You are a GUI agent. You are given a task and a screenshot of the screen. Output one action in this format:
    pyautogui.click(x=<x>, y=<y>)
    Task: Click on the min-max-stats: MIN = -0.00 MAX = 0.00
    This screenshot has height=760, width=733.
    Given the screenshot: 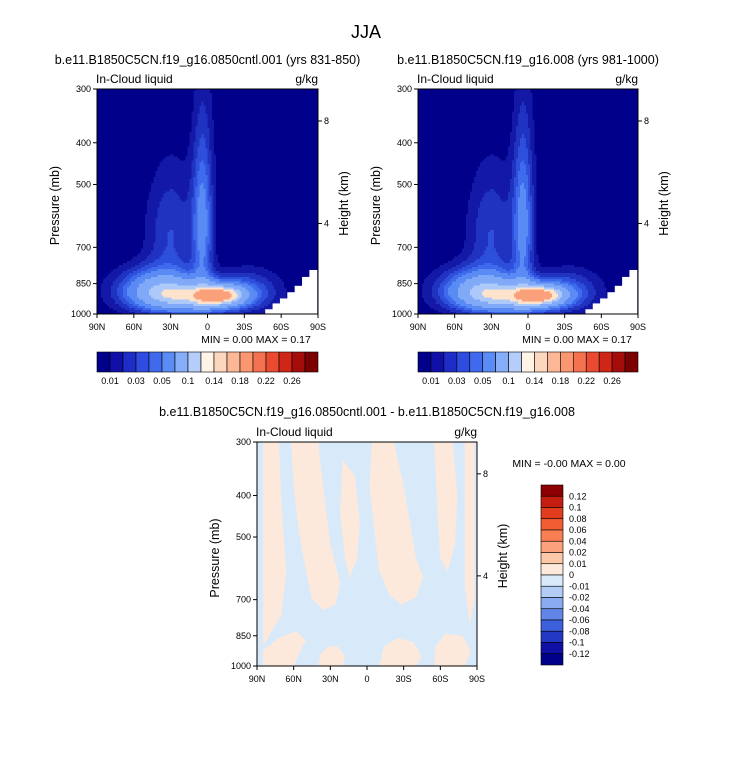 What is the action you would take?
    pyautogui.click(x=568, y=464)
    